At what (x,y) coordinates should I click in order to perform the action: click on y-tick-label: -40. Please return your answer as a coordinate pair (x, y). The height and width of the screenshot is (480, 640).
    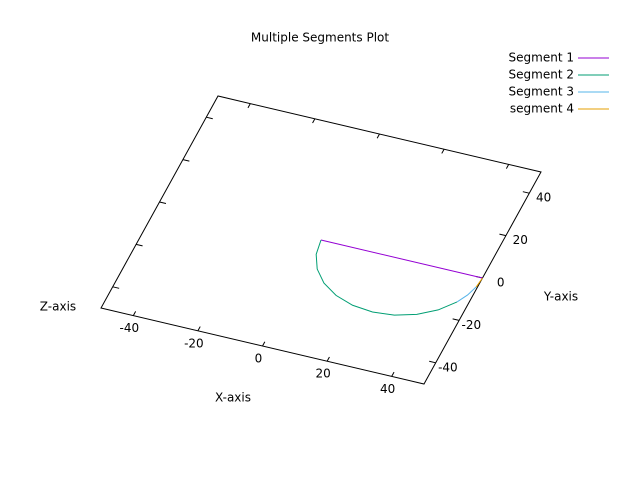
    Looking at the image, I should click on (448, 367).